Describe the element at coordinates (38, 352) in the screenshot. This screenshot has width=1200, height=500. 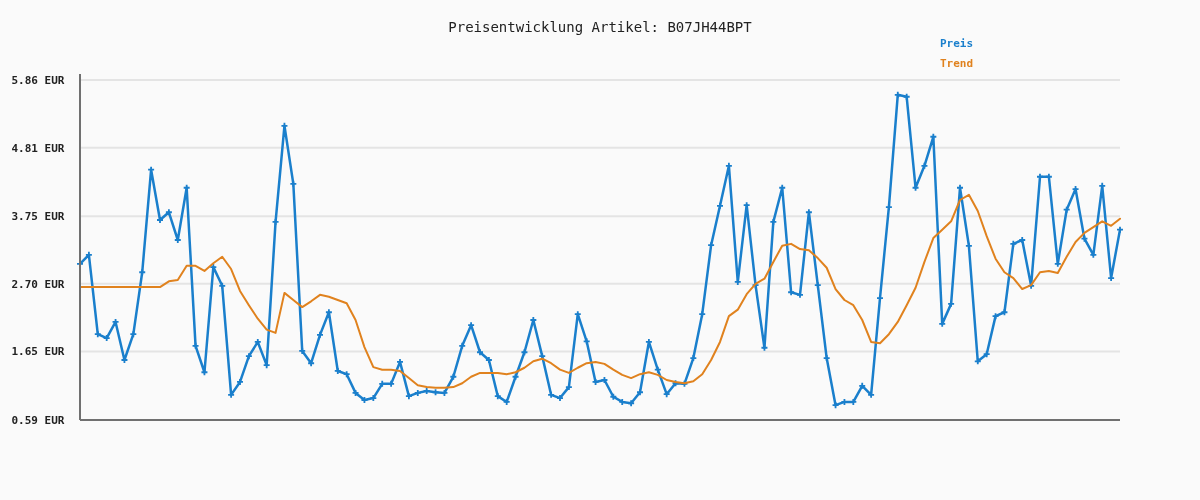
I see `y-tick-label: 1.65 EUR` at that location.